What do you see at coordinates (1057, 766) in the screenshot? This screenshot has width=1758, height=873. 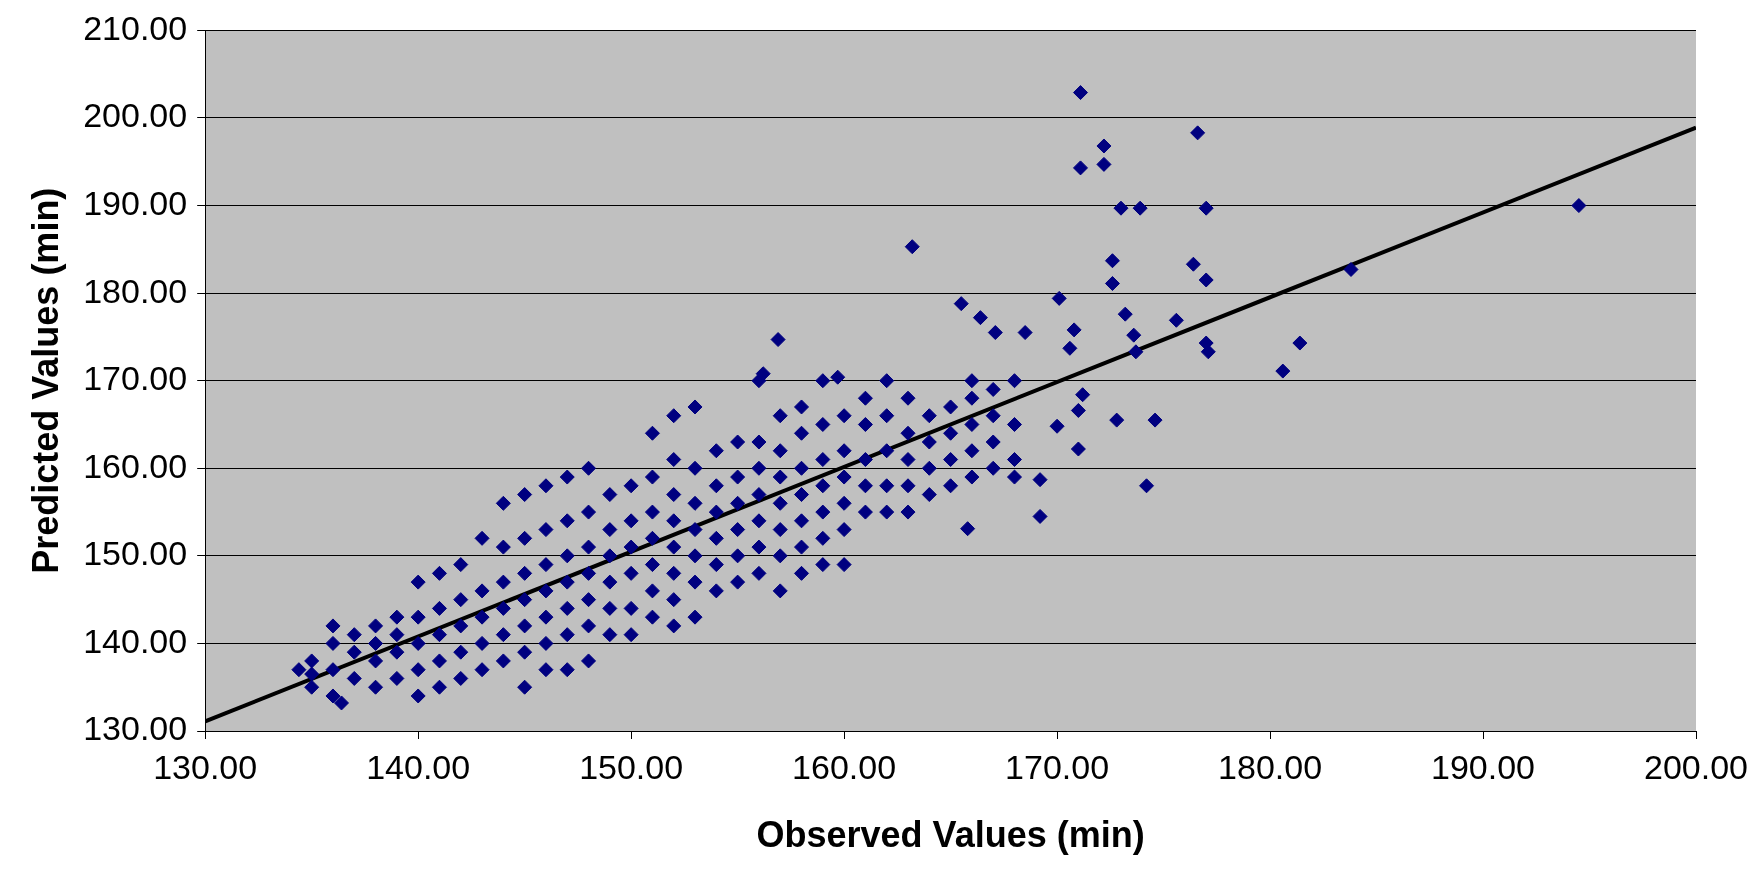 I see `x-tick-label: 170.00` at bounding box center [1057, 766].